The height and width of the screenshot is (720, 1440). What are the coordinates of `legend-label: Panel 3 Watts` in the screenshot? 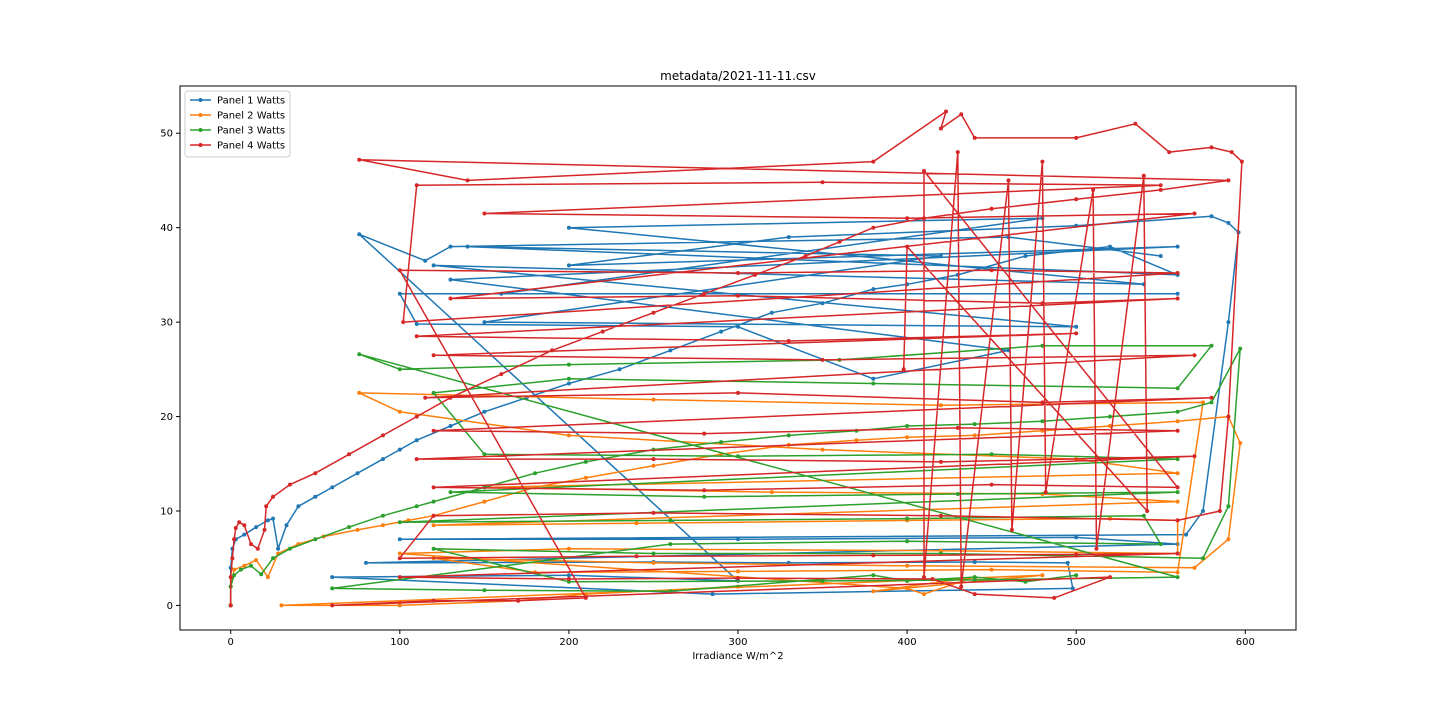 It's located at (251, 131).